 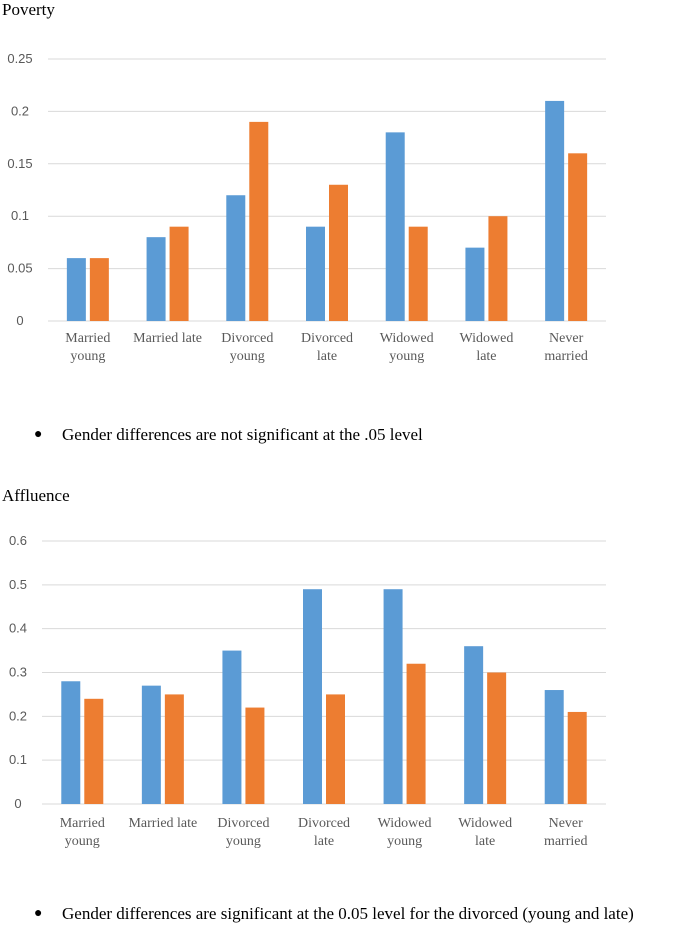 I want to click on y-tick-label: 0.25, so click(x=19, y=58).